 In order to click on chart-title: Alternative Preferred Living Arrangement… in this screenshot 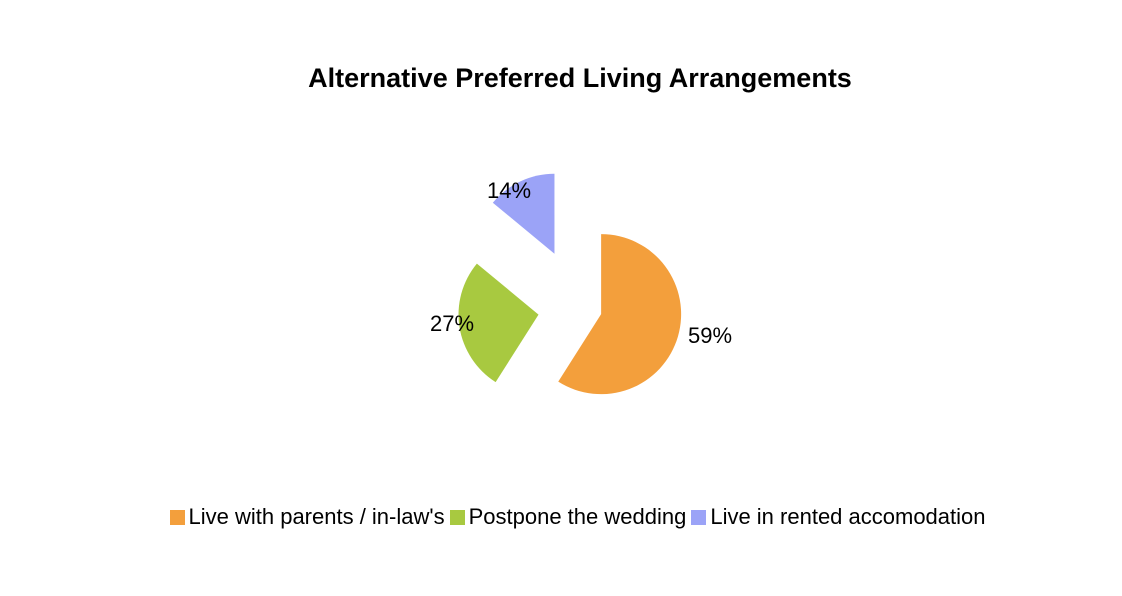, I will do `click(580, 78)`.